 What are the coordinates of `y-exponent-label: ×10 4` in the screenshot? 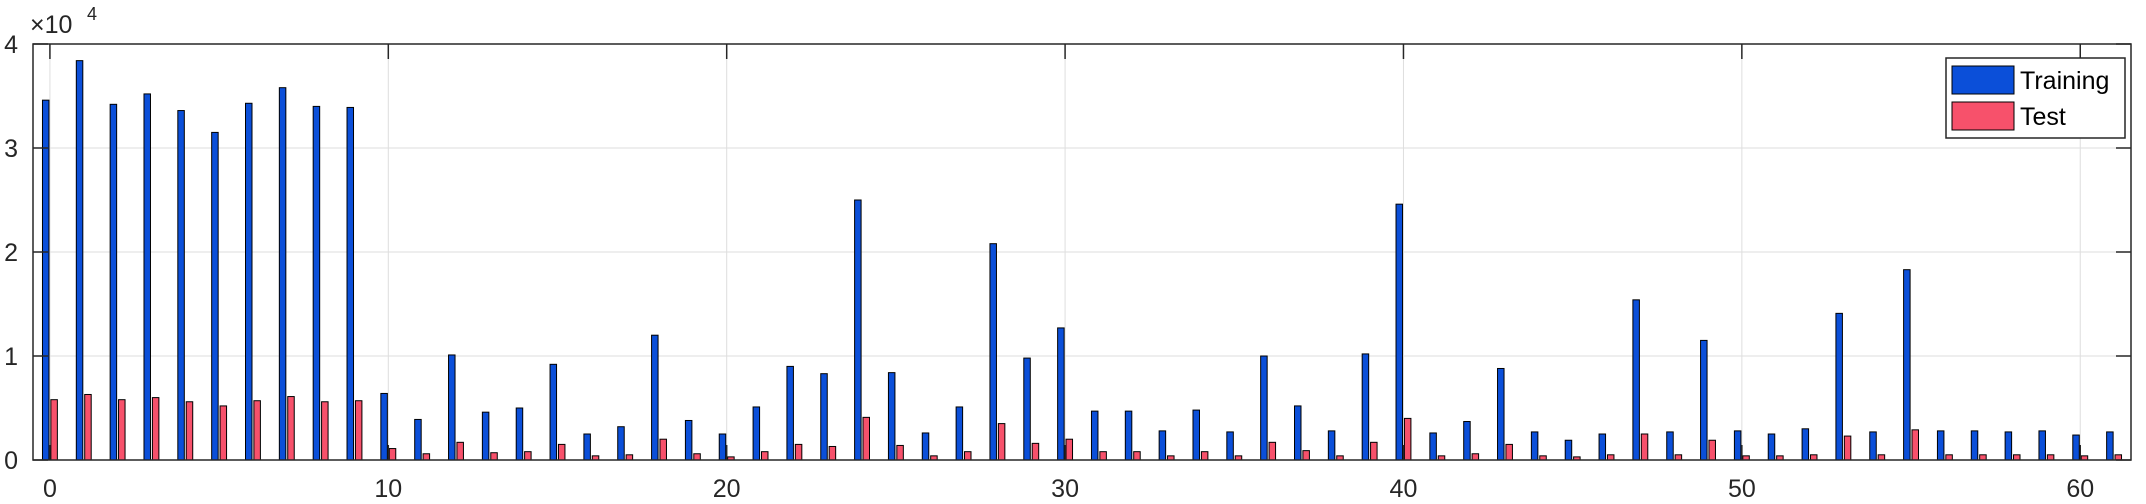 It's located at (63, 21).